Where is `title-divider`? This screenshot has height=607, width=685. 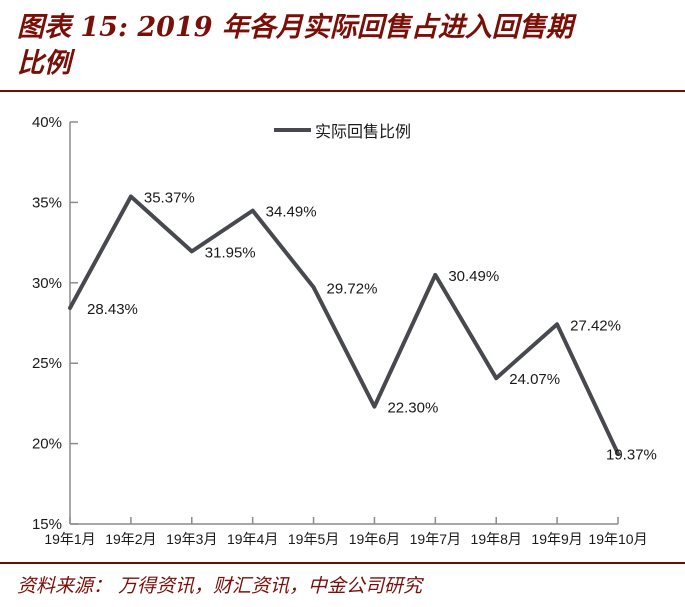
title-divider is located at coordinates (342, 91).